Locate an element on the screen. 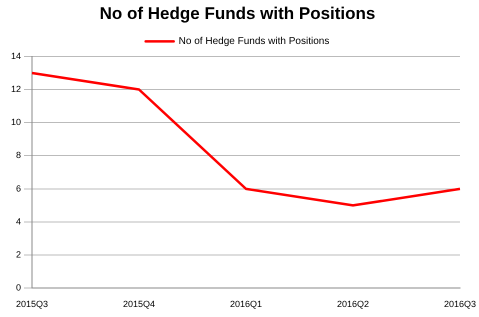  y-tick-label: 6 is located at coordinates (19, 188).